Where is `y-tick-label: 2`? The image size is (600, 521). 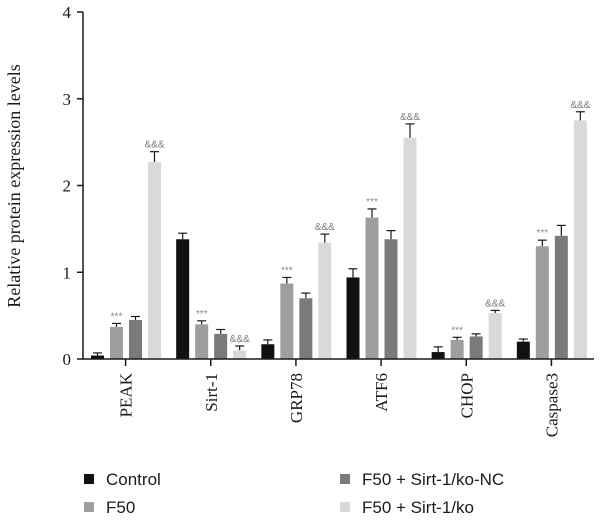 y-tick-label: 2 is located at coordinates (67, 186).